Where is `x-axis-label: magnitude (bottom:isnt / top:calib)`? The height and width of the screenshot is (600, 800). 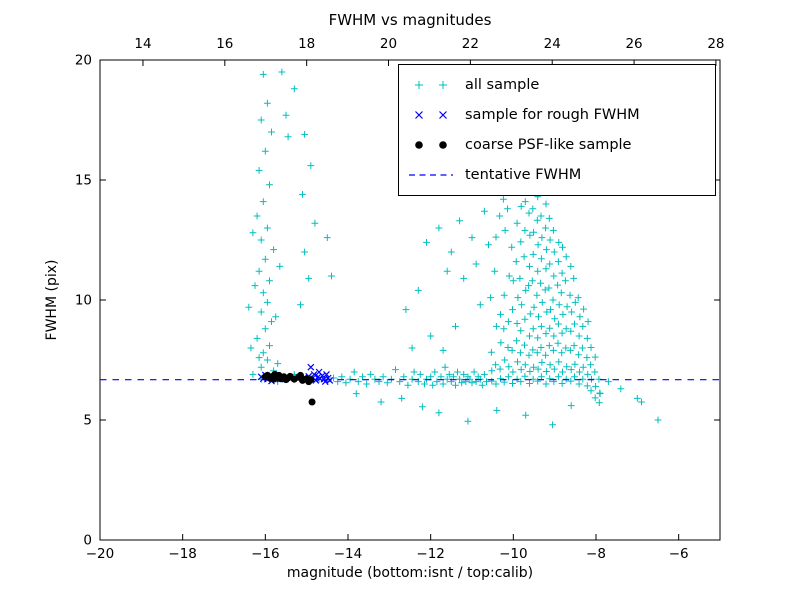
x-axis-label: magnitude (bottom:isnt / top:calib) is located at coordinates (410, 573).